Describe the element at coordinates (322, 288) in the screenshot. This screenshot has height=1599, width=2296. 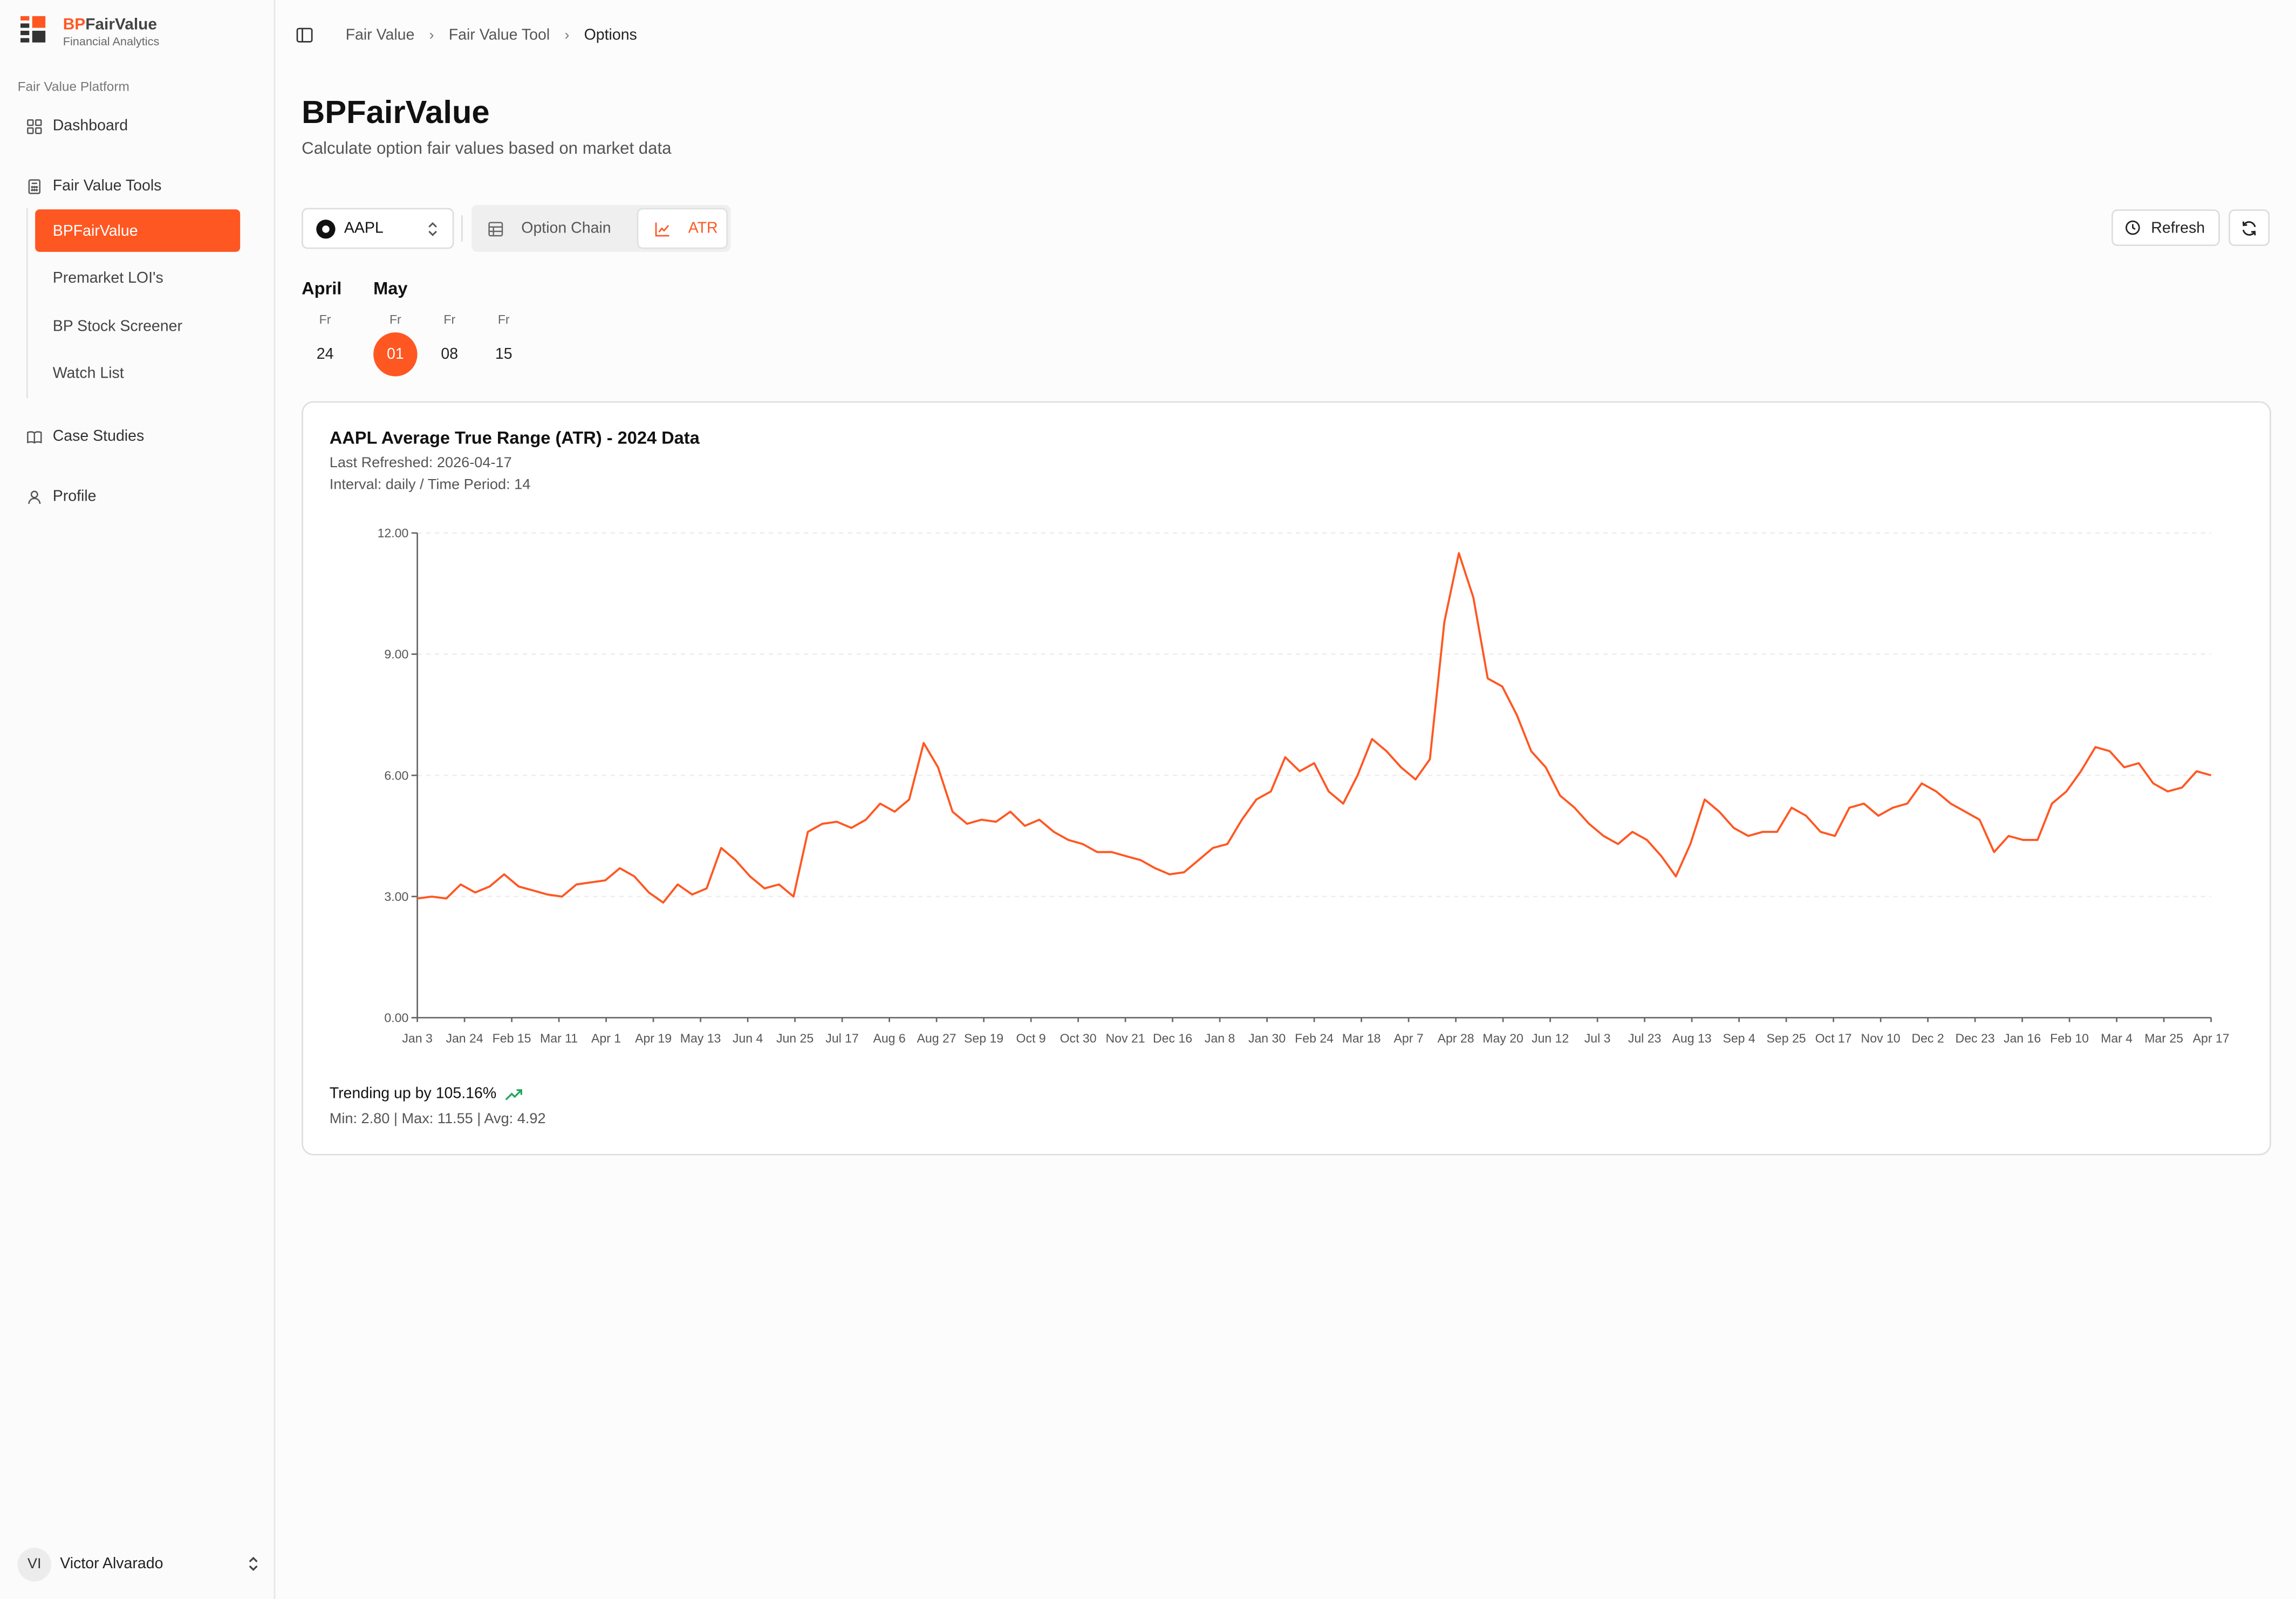
I see `month-label-april: April` at that location.